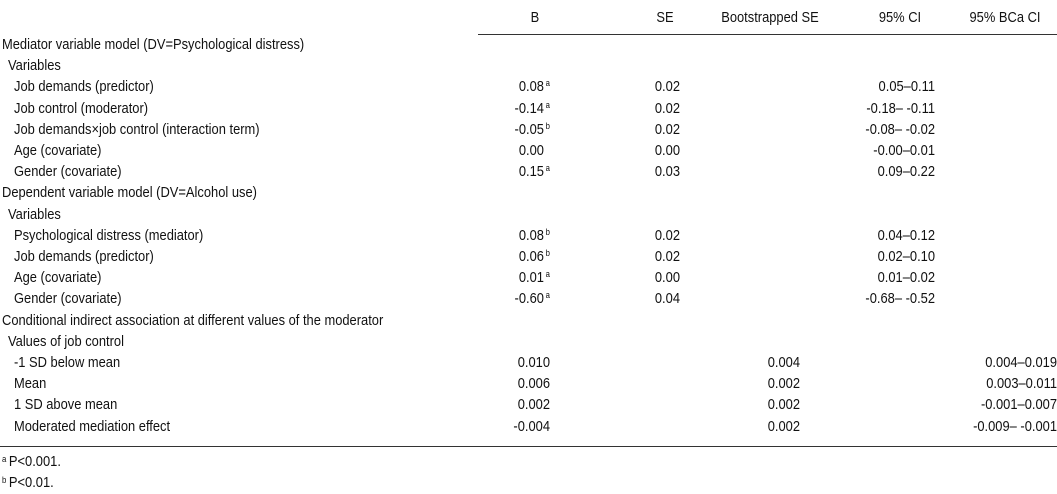  I want to click on cell-95-ci: 0.05–0.11, so click(906, 87).